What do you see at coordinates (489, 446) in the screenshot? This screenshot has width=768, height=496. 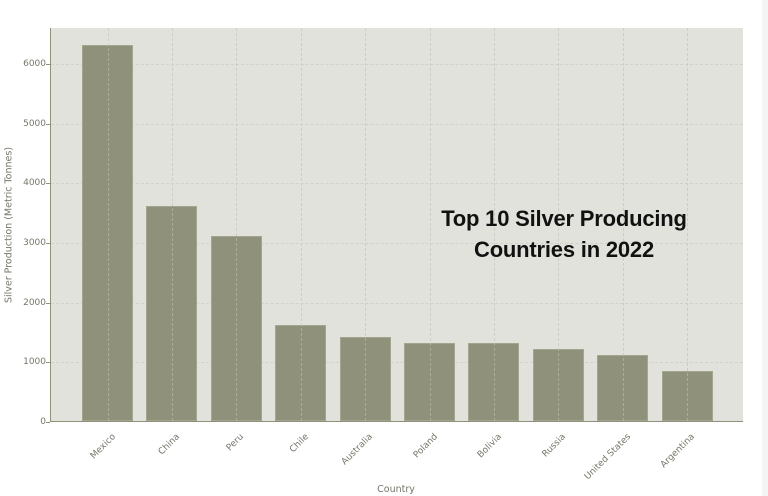 I see `x-tick-label: Bolivia` at bounding box center [489, 446].